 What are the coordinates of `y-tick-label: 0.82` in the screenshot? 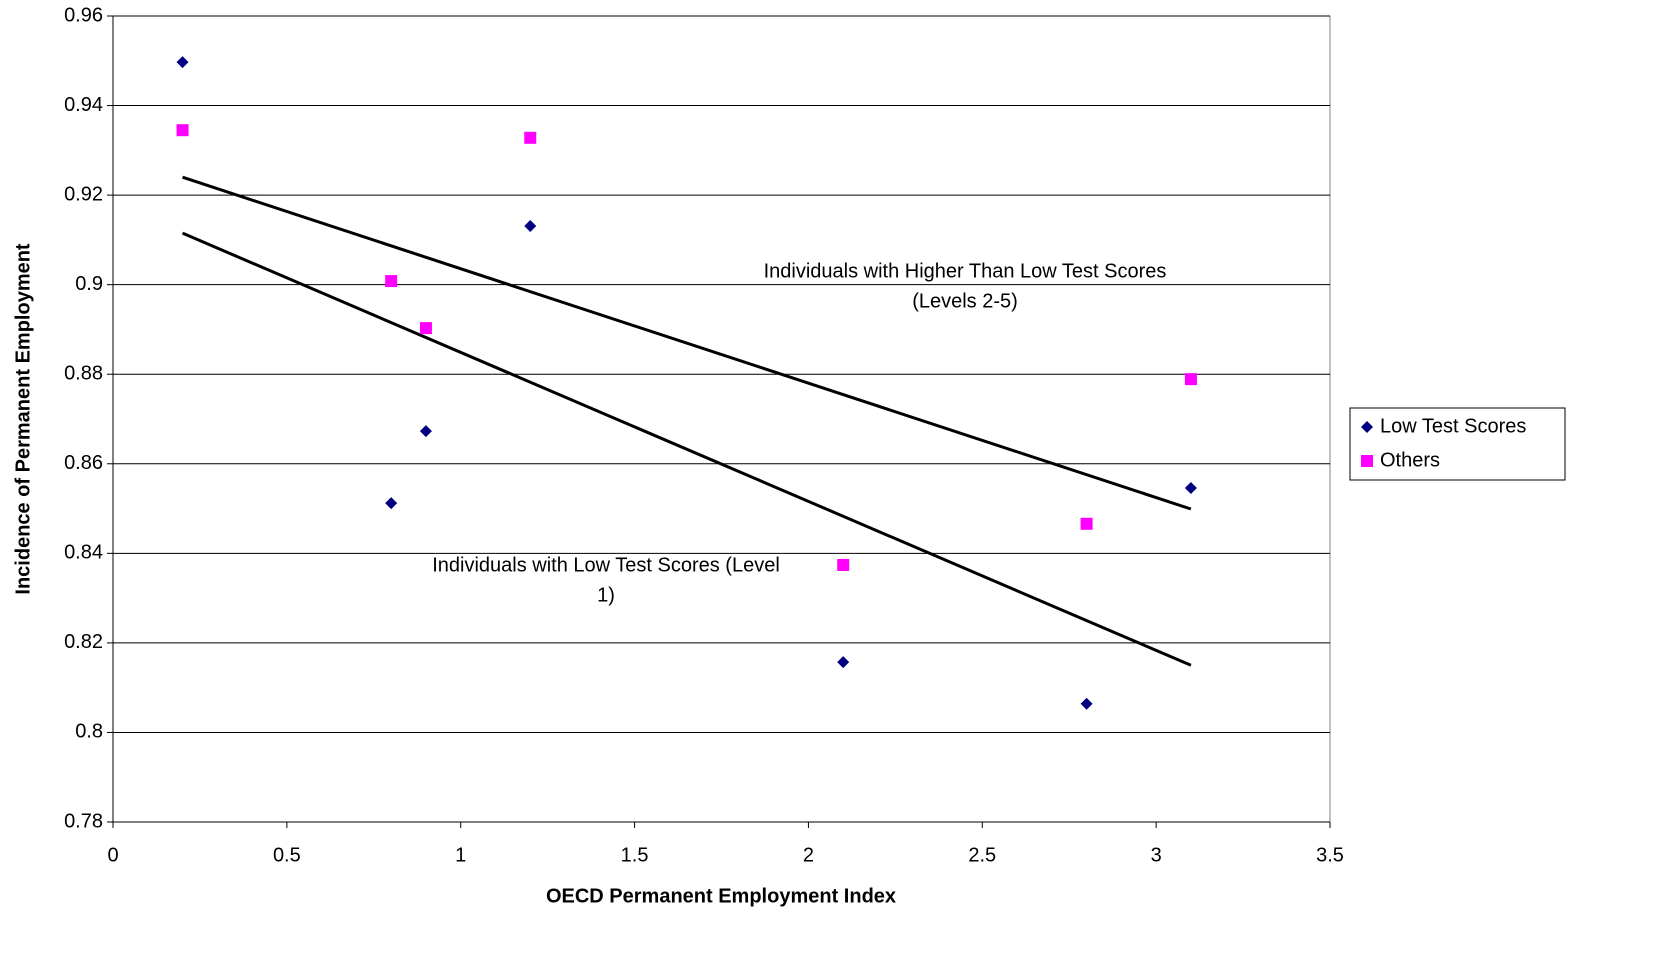 It's located at (83, 642).